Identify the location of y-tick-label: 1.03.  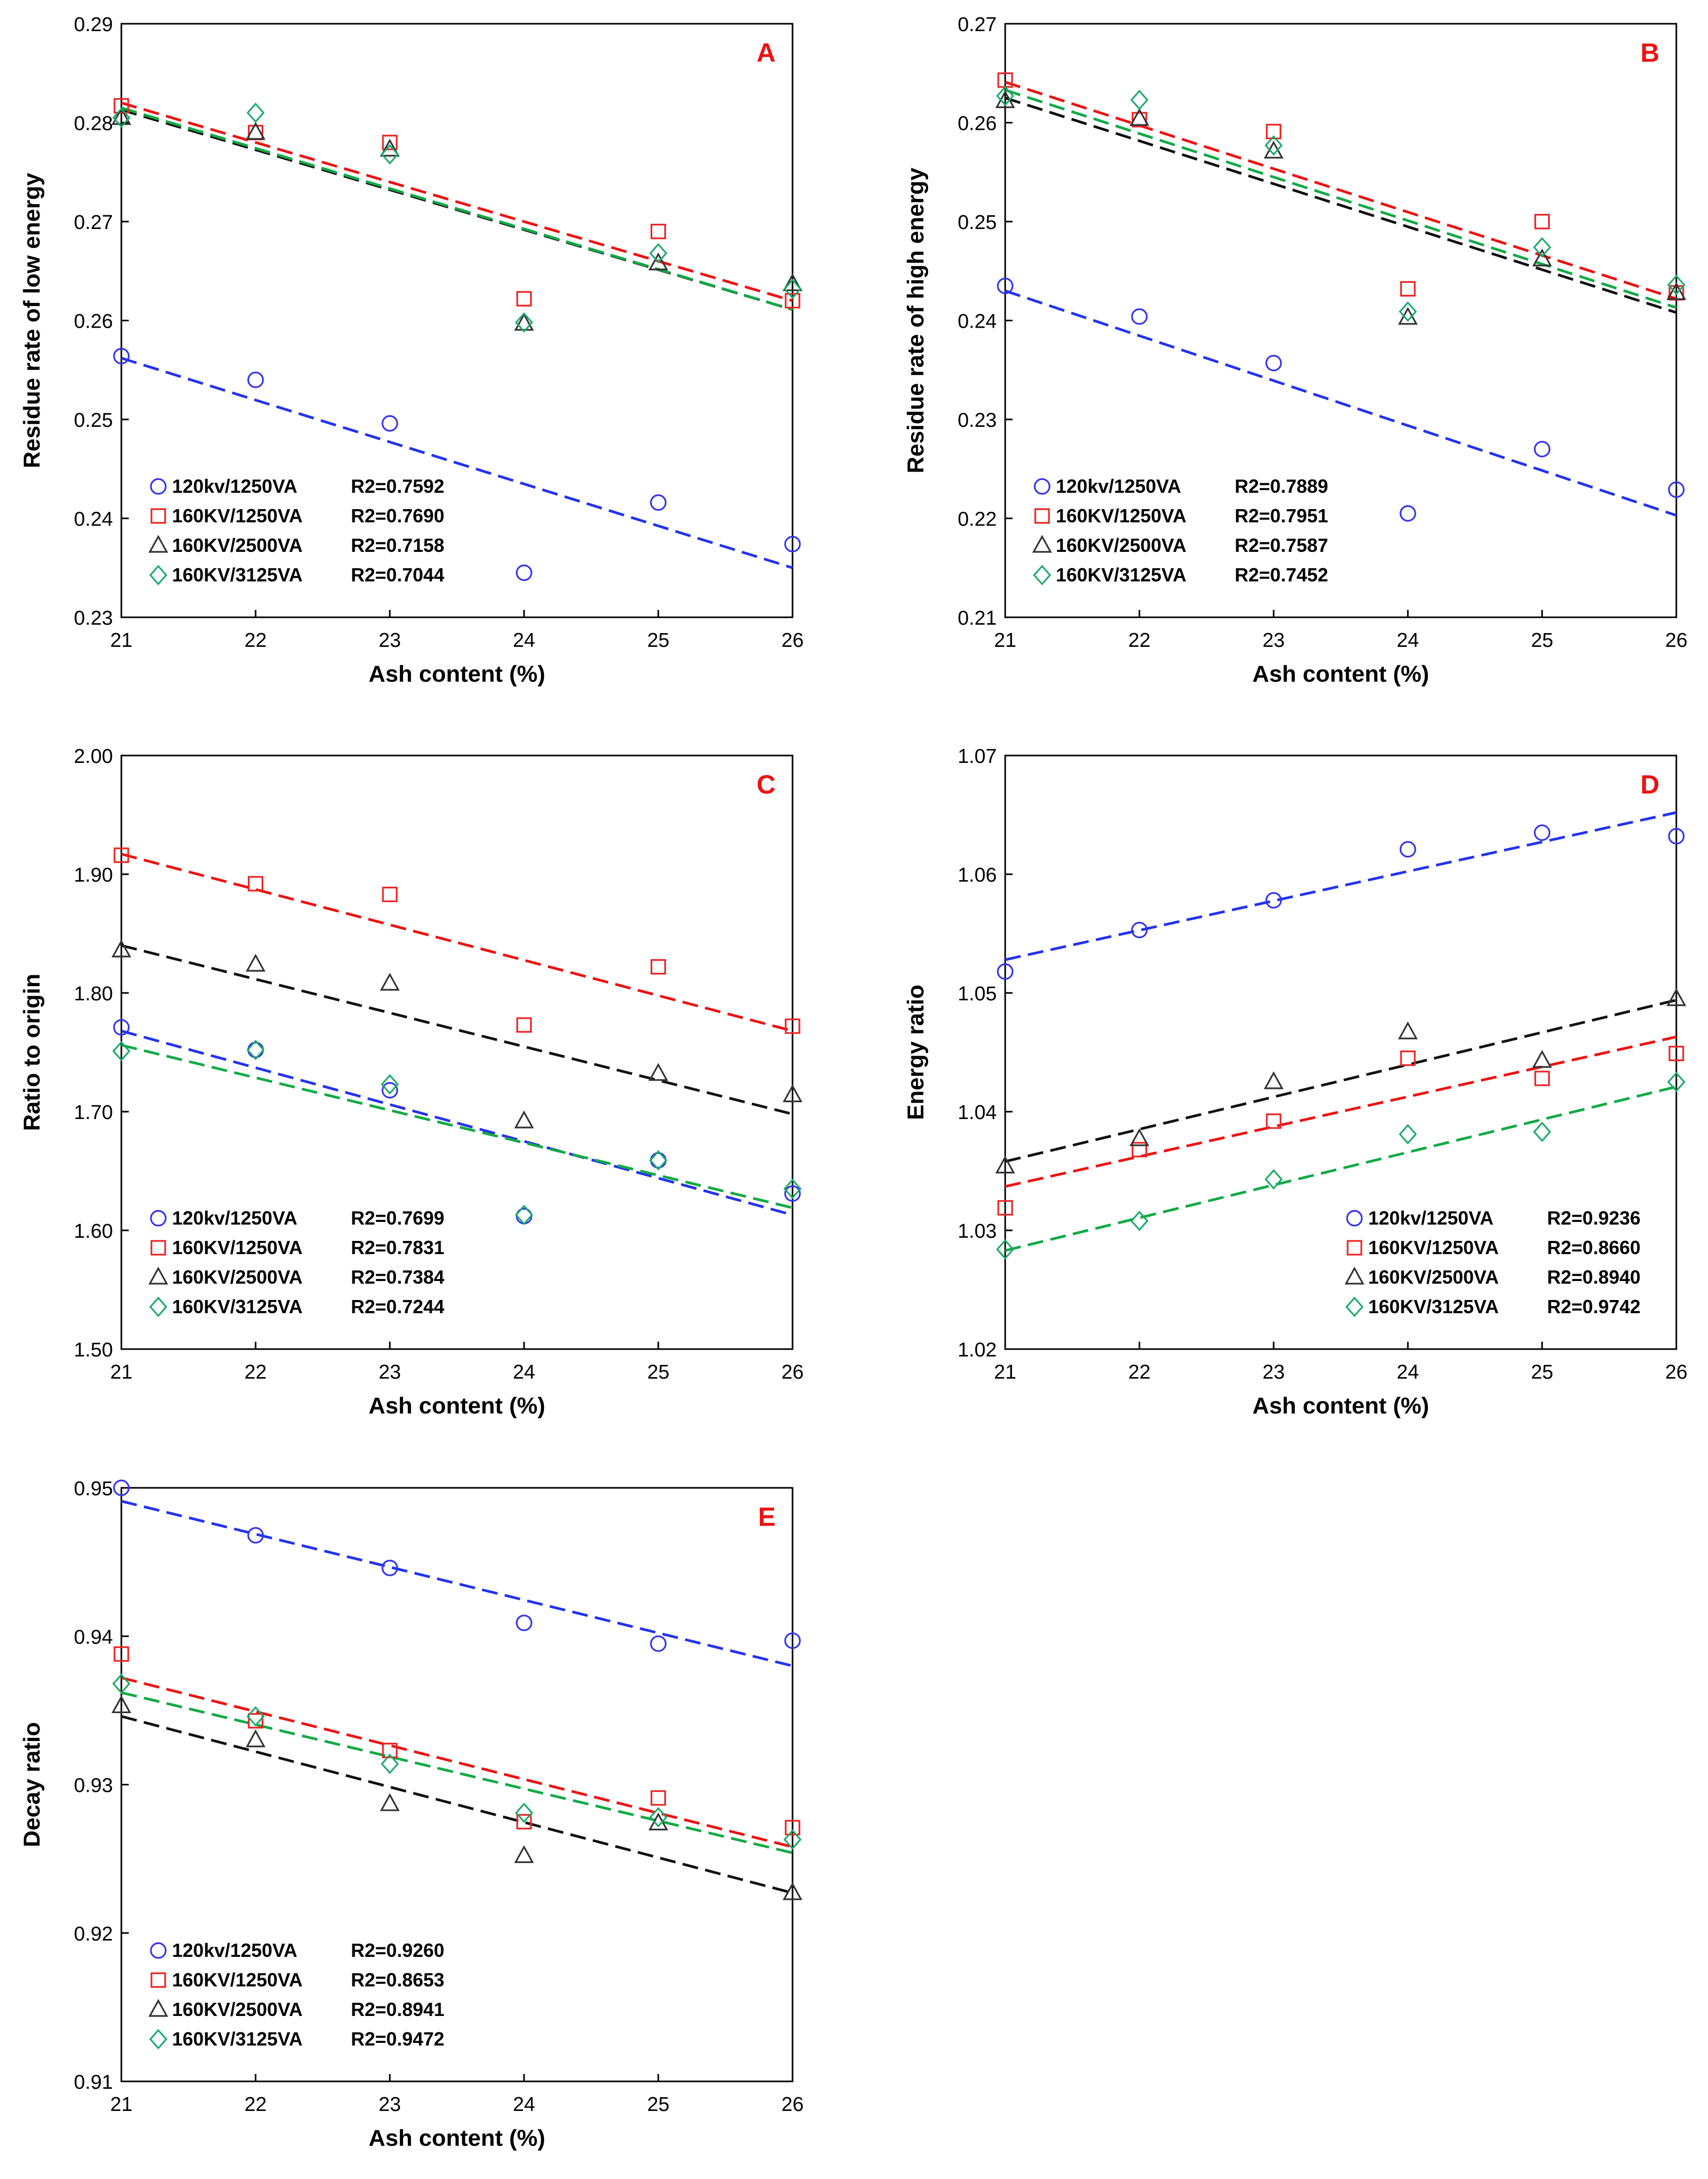
(977, 1231).